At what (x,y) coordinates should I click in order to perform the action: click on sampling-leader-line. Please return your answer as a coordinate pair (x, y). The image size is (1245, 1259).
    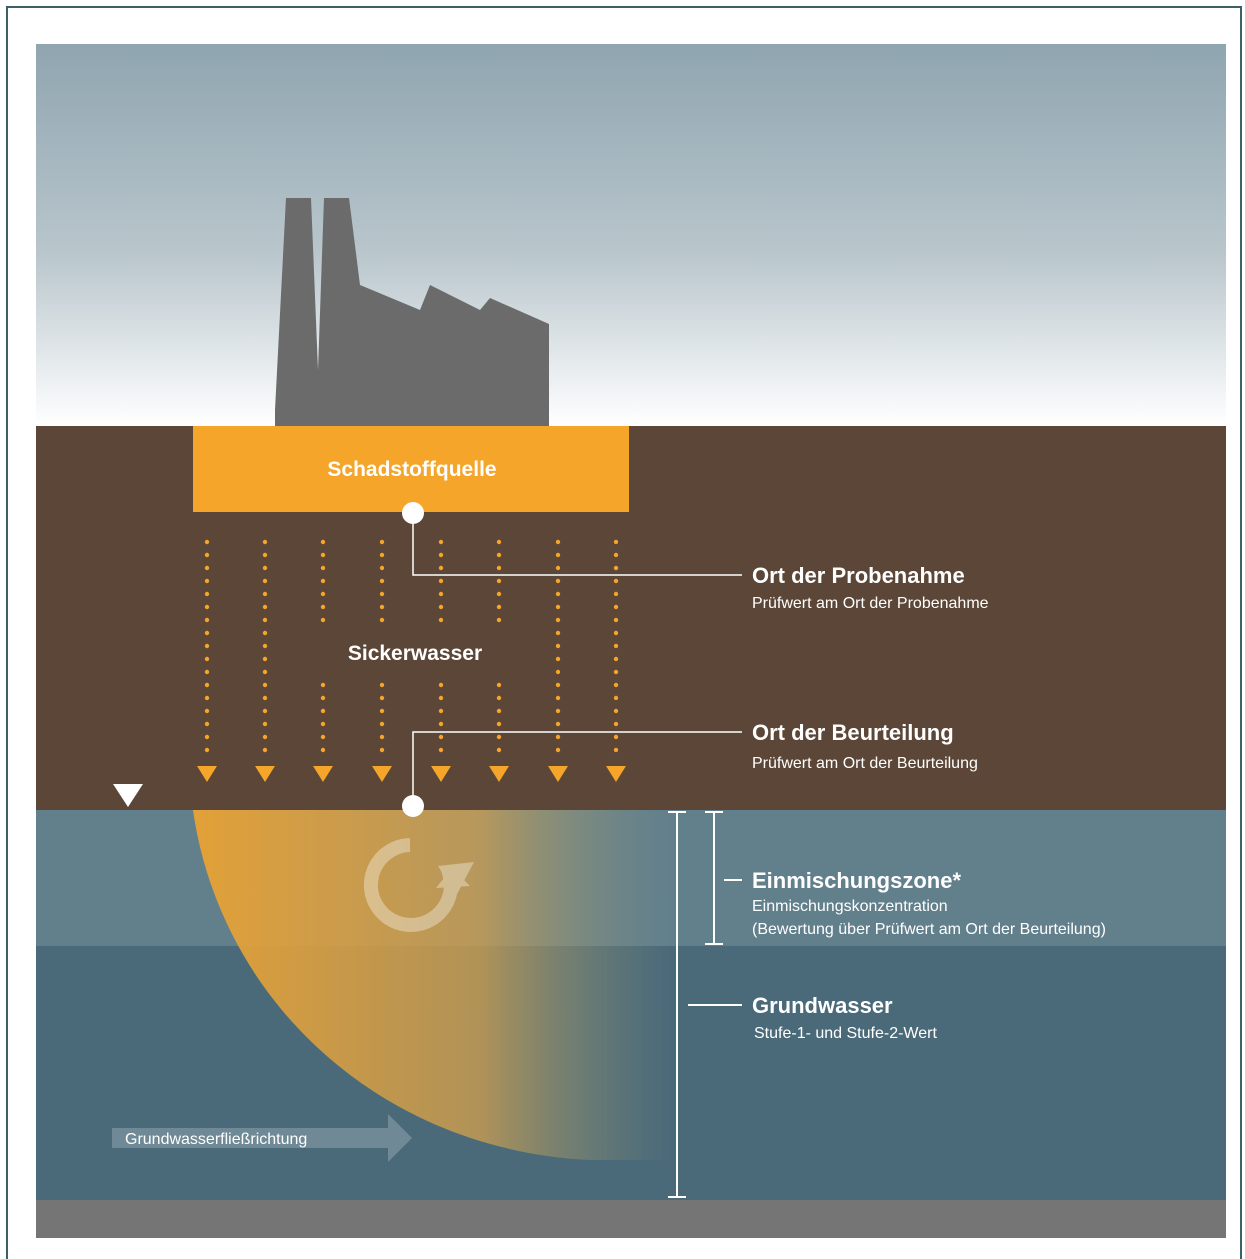
    Looking at the image, I should click on (577, 544).